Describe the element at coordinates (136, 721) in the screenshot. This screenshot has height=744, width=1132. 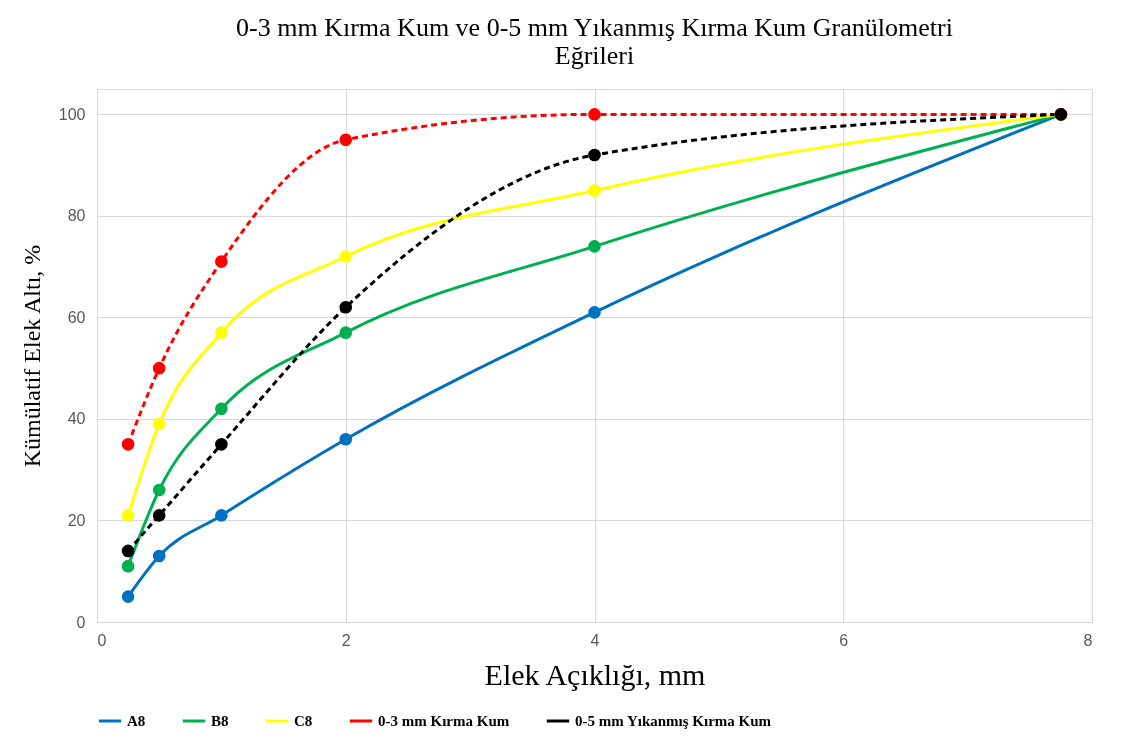
I see `legend-label: A8` at that location.